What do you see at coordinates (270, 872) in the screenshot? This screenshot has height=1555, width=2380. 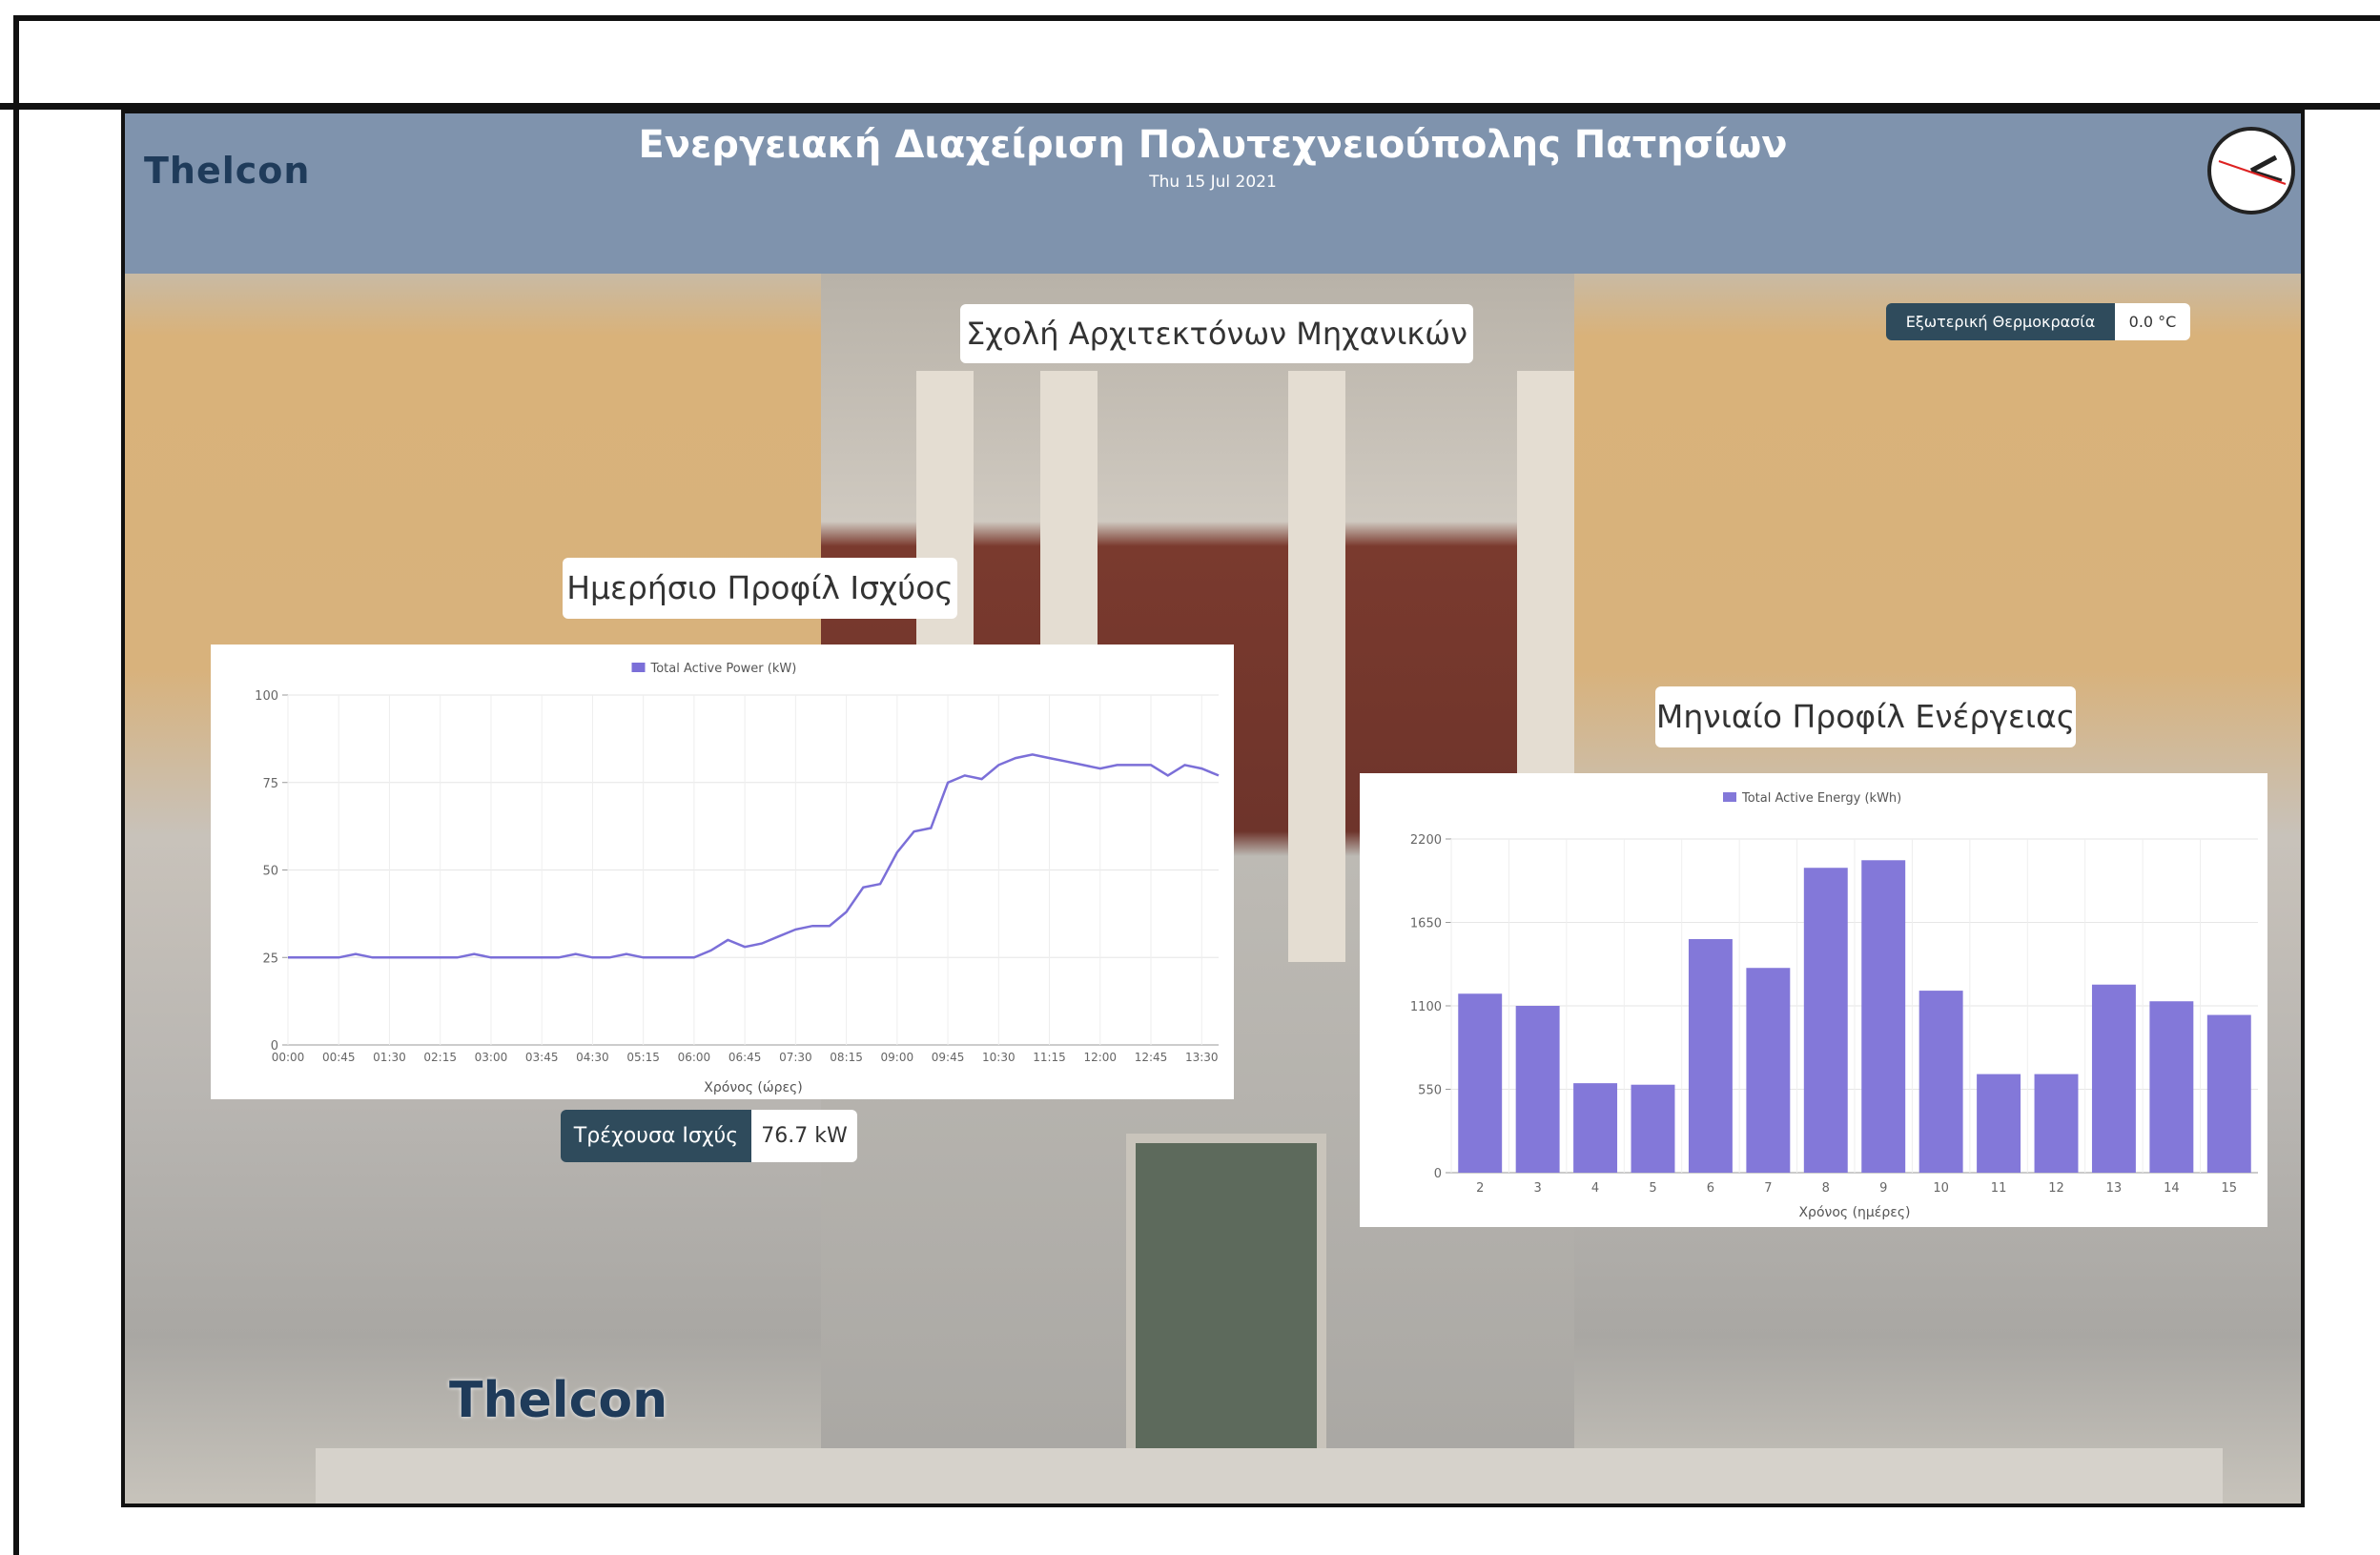 I see `y-tick-label: 50` at bounding box center [270, 872].